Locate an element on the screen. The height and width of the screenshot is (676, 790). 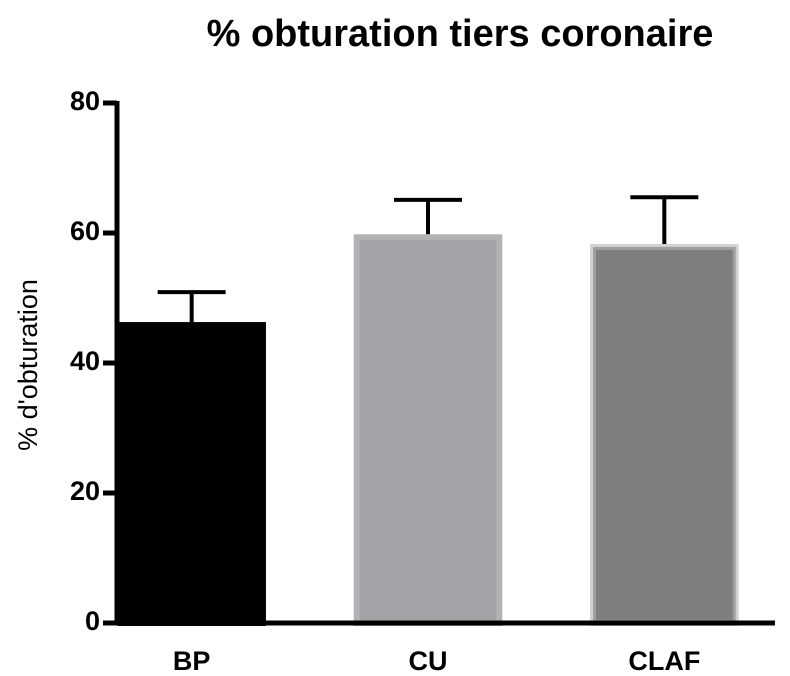
y-tick-label: 60 is located at coordinates (85, 231).